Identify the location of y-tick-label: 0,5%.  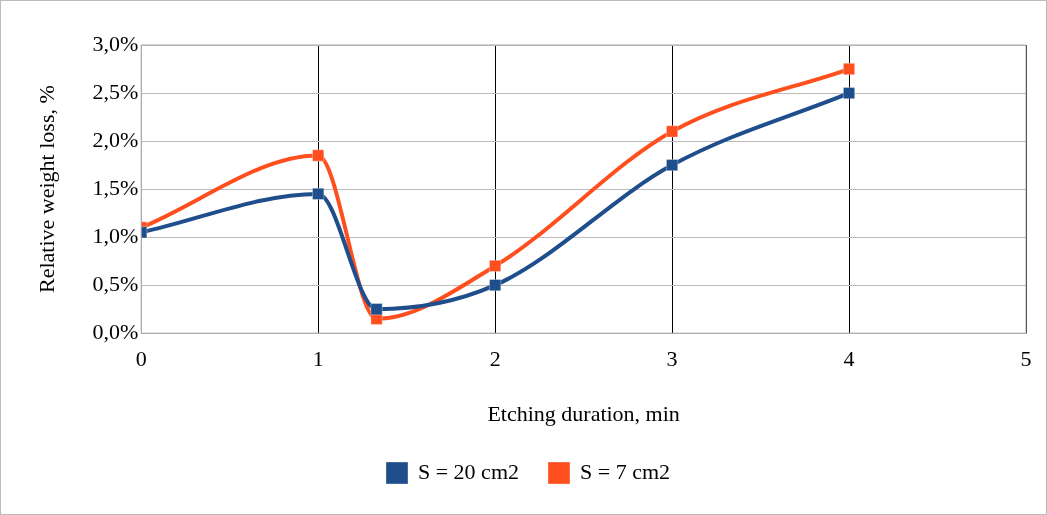
(115, 283).